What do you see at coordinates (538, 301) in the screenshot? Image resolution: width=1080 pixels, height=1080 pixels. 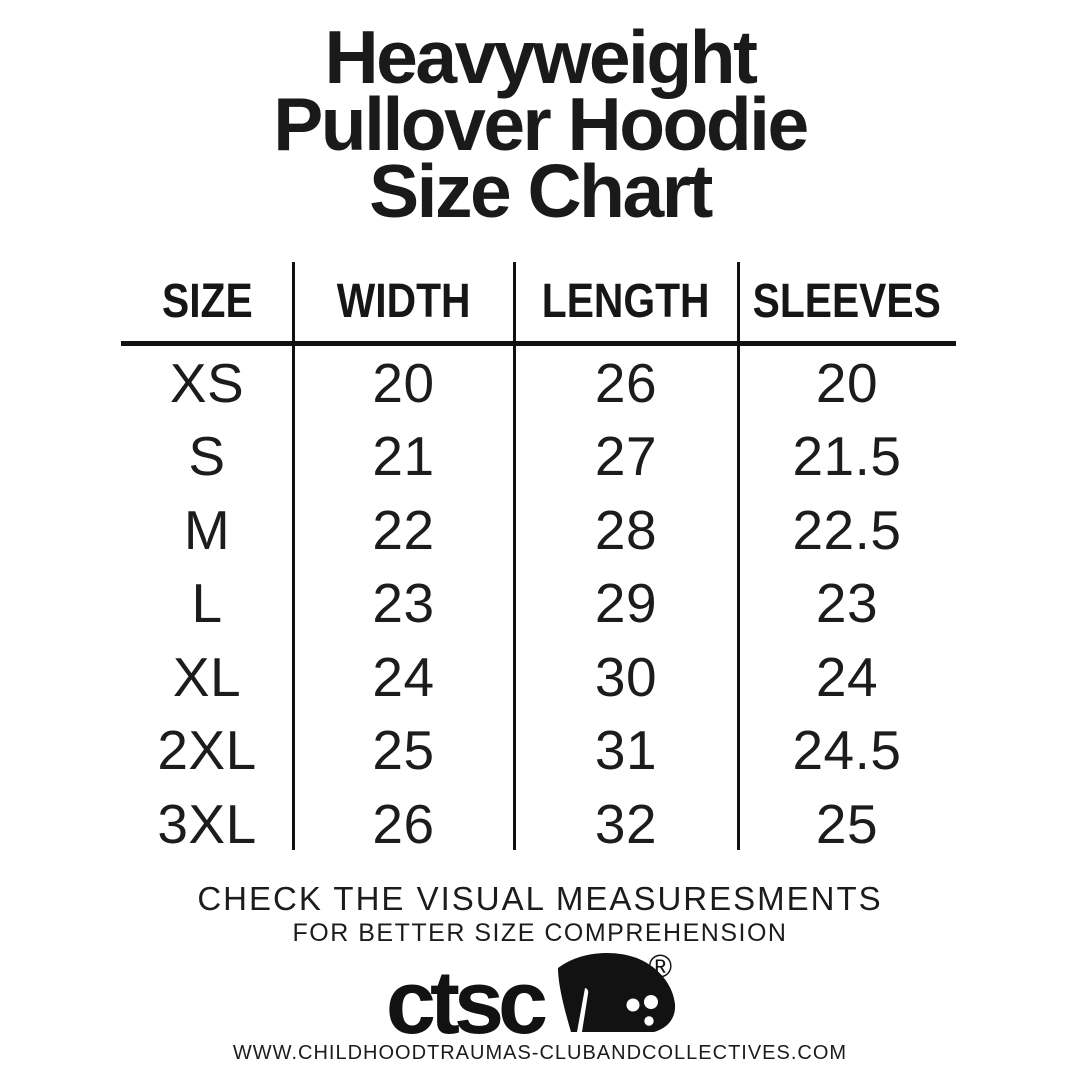 I see `size-table-header: SIZE WIDTH LENGTH SLEEVES` at bounding box center [538, 301].